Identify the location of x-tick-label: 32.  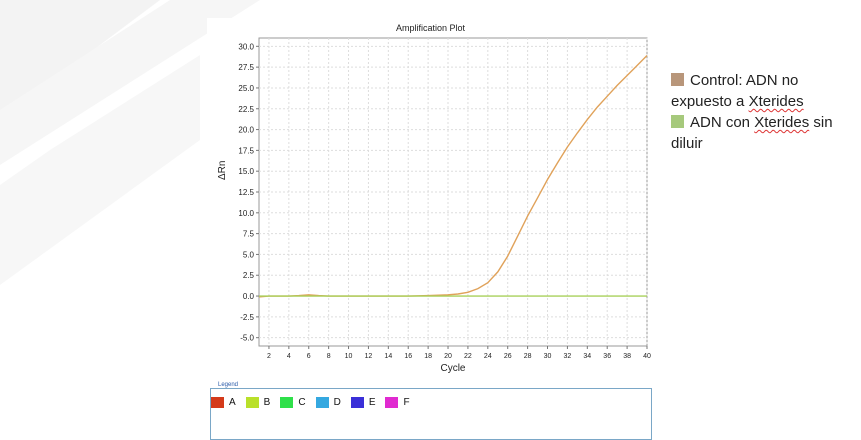
(568, 356).